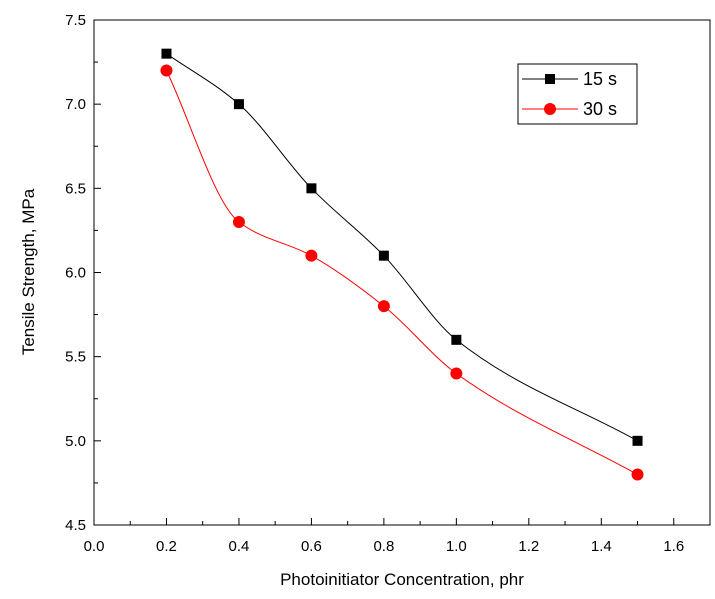 Image resolution: width=715 pixels, height=599 pixels. What do you see at coordinates (75, 104) in the screenshot?
I see `y-tick-label: 7.0` at bounding box center [75, 104].